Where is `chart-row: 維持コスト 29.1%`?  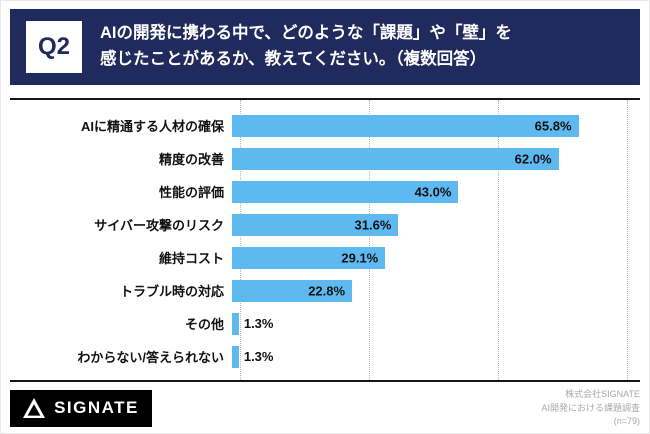
chart-row: 維持コスト 29.1% is located at coordinates (325, 257).